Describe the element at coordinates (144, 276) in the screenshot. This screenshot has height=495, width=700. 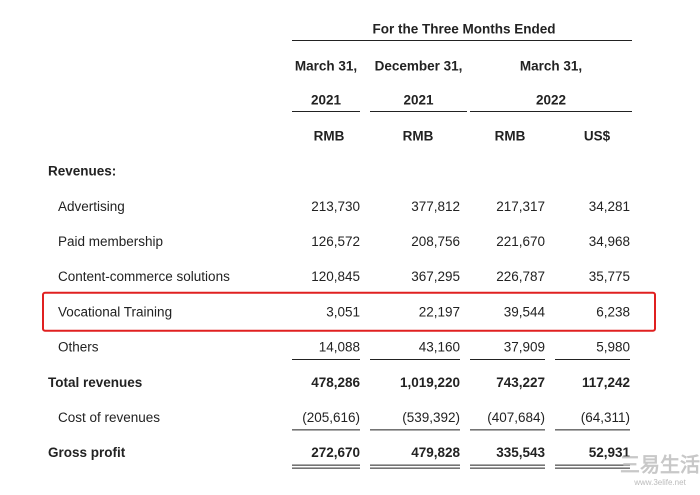
I see `row-label: Content-commerce solutions` at that location.